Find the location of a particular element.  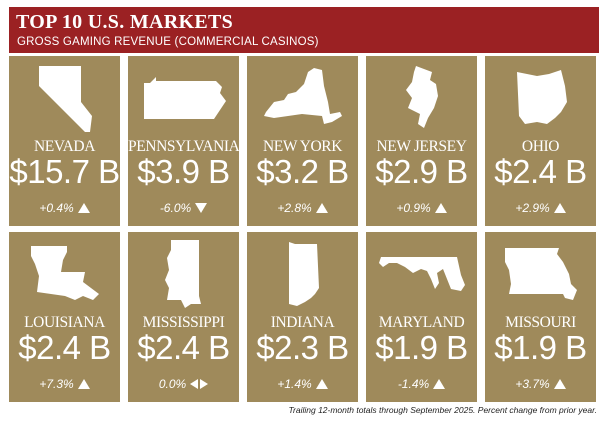

market-card-missouri: MISSOURI $1.9 B +3.7% is located at coordinates (540, 317).